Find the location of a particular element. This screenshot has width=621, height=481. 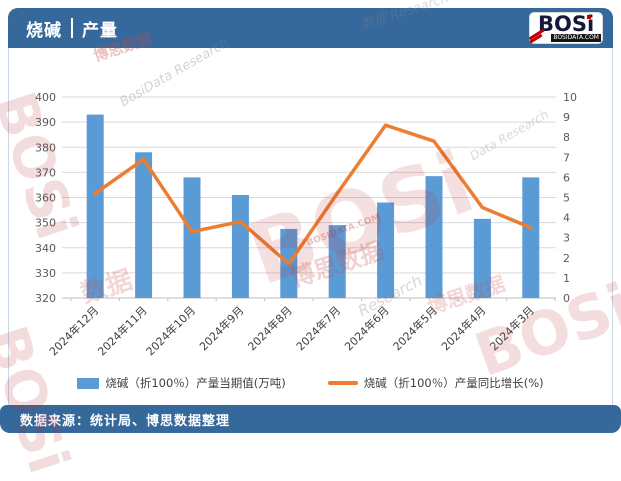

left-axis-tick: 360 is located at coordinates (45, 198).